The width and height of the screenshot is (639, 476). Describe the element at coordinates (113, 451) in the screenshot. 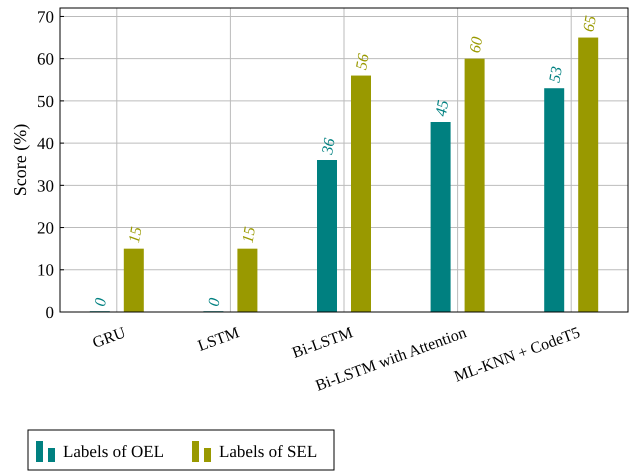

I see `legend-label: Labels of OEL` at that location.